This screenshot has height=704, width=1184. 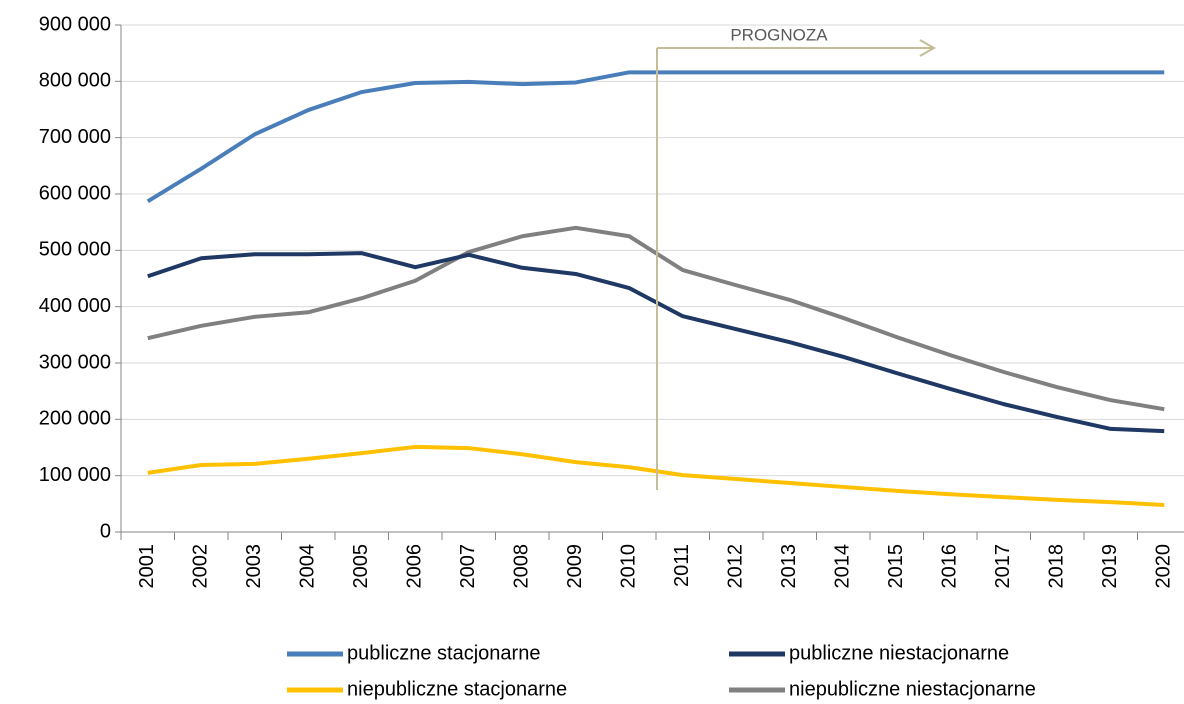 What do you see at coordinates (75, 419) in the screenshot?
I see `y-tick-label: 200 000` at bounding box center [75, 419].